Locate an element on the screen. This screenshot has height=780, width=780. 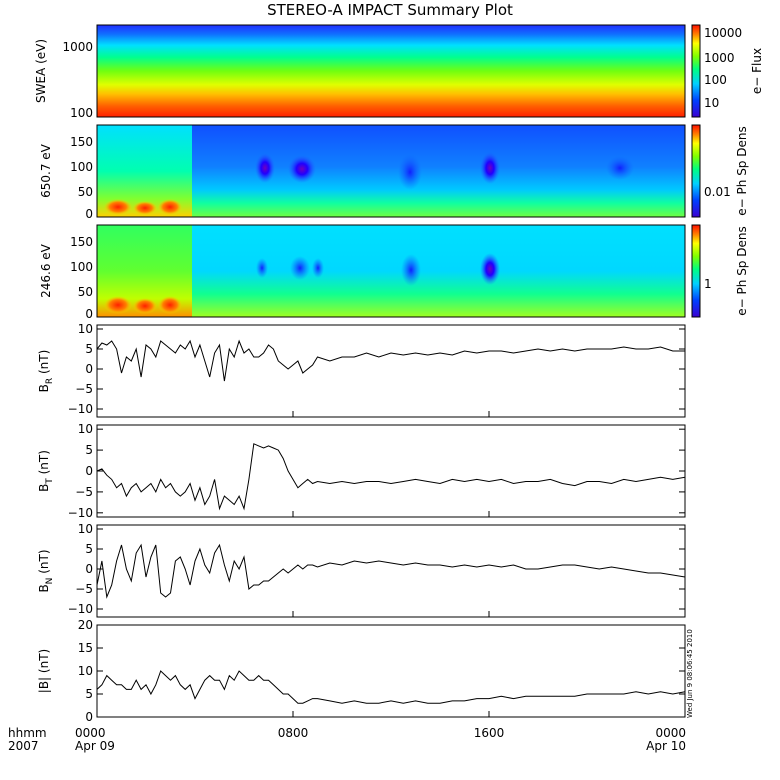
swea-frame is located at coordinates (391, 71).